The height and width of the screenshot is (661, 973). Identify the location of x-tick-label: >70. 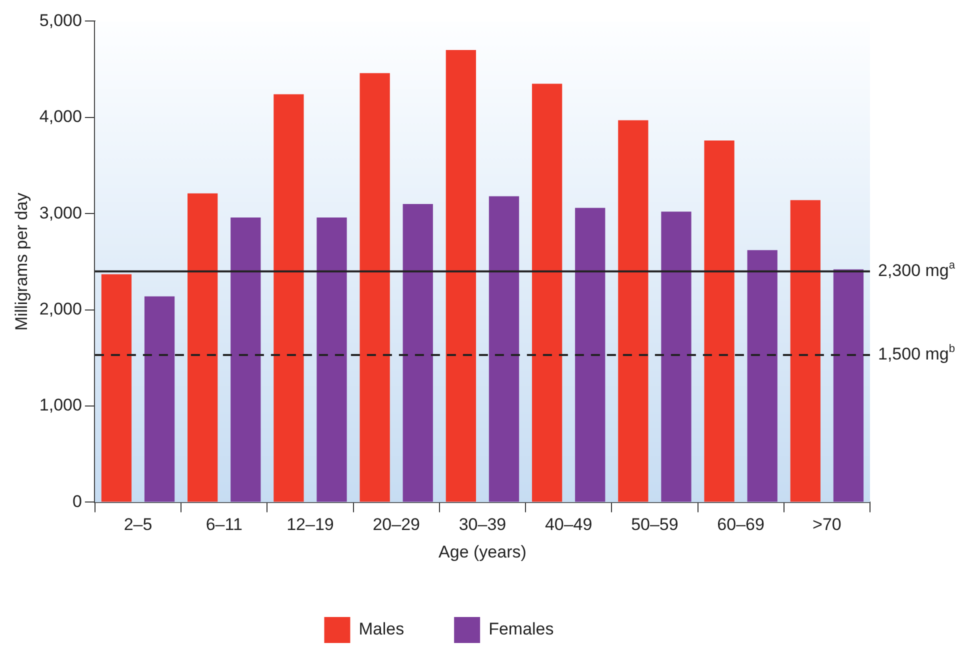
(827, 524).